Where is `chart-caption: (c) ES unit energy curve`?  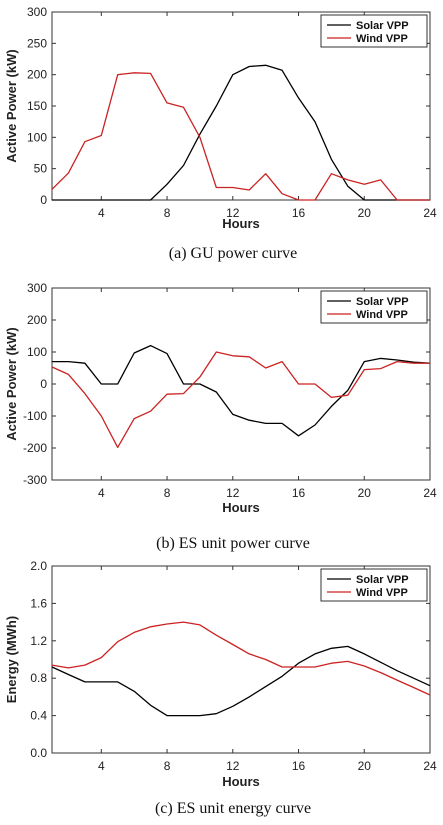
chart-caption: (c) ES unit energy curve is located at coordinates (233, 808).